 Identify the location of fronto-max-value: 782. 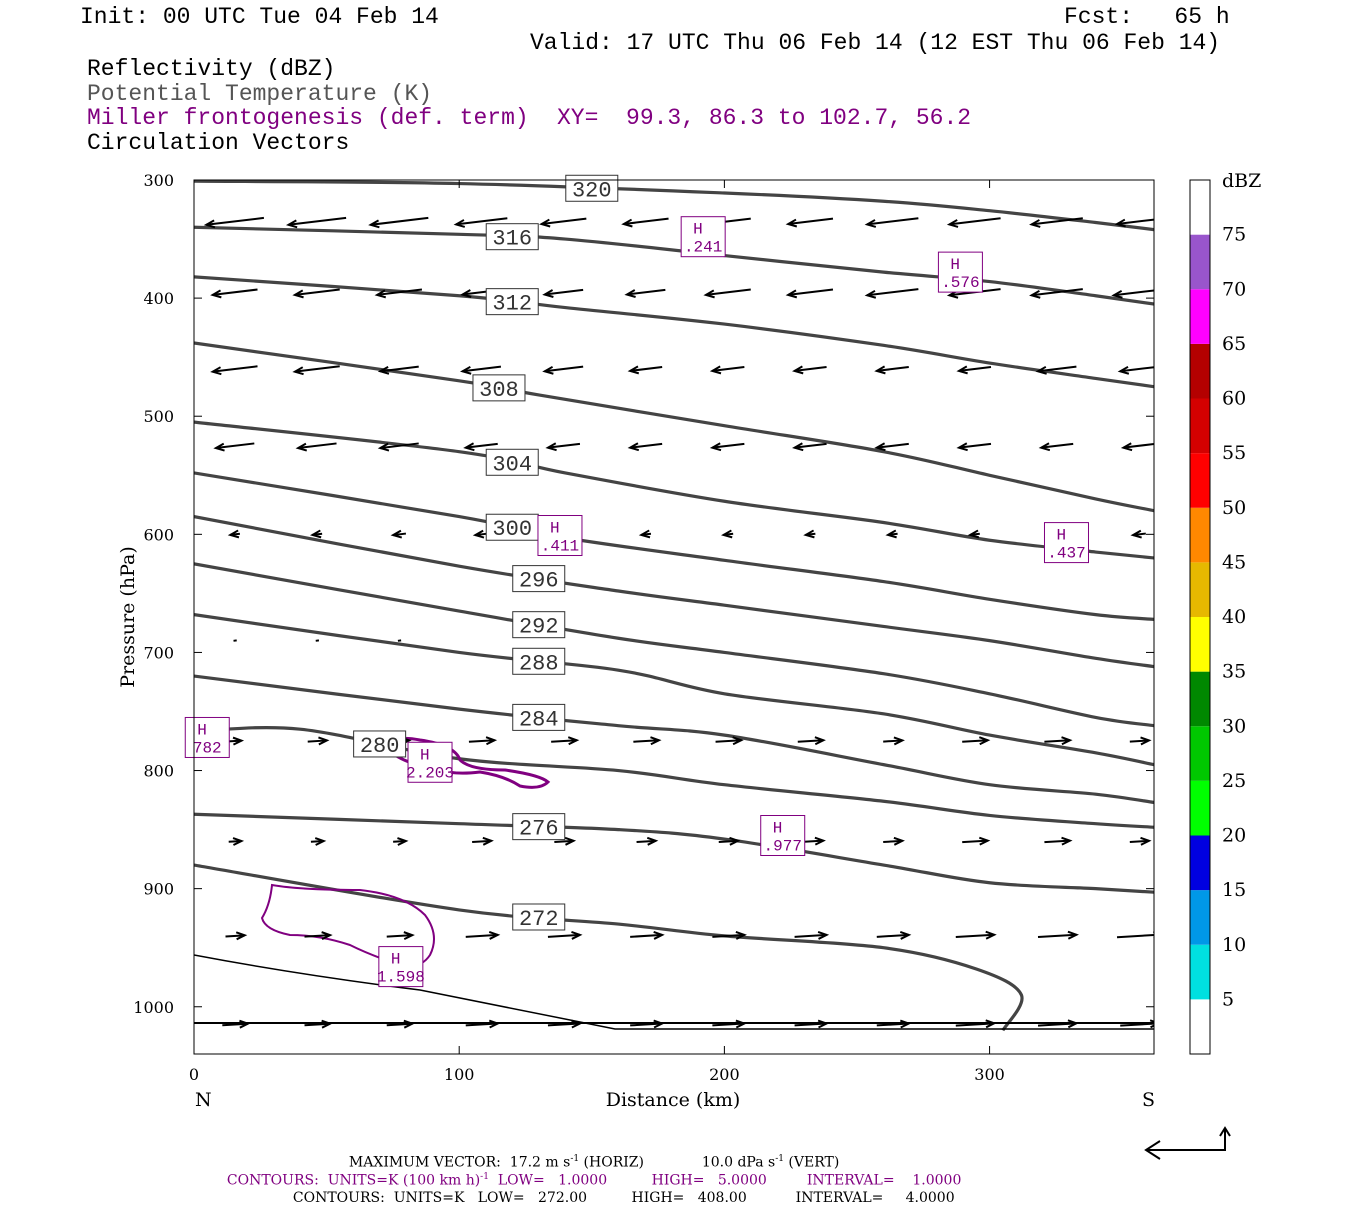
(207, 748).